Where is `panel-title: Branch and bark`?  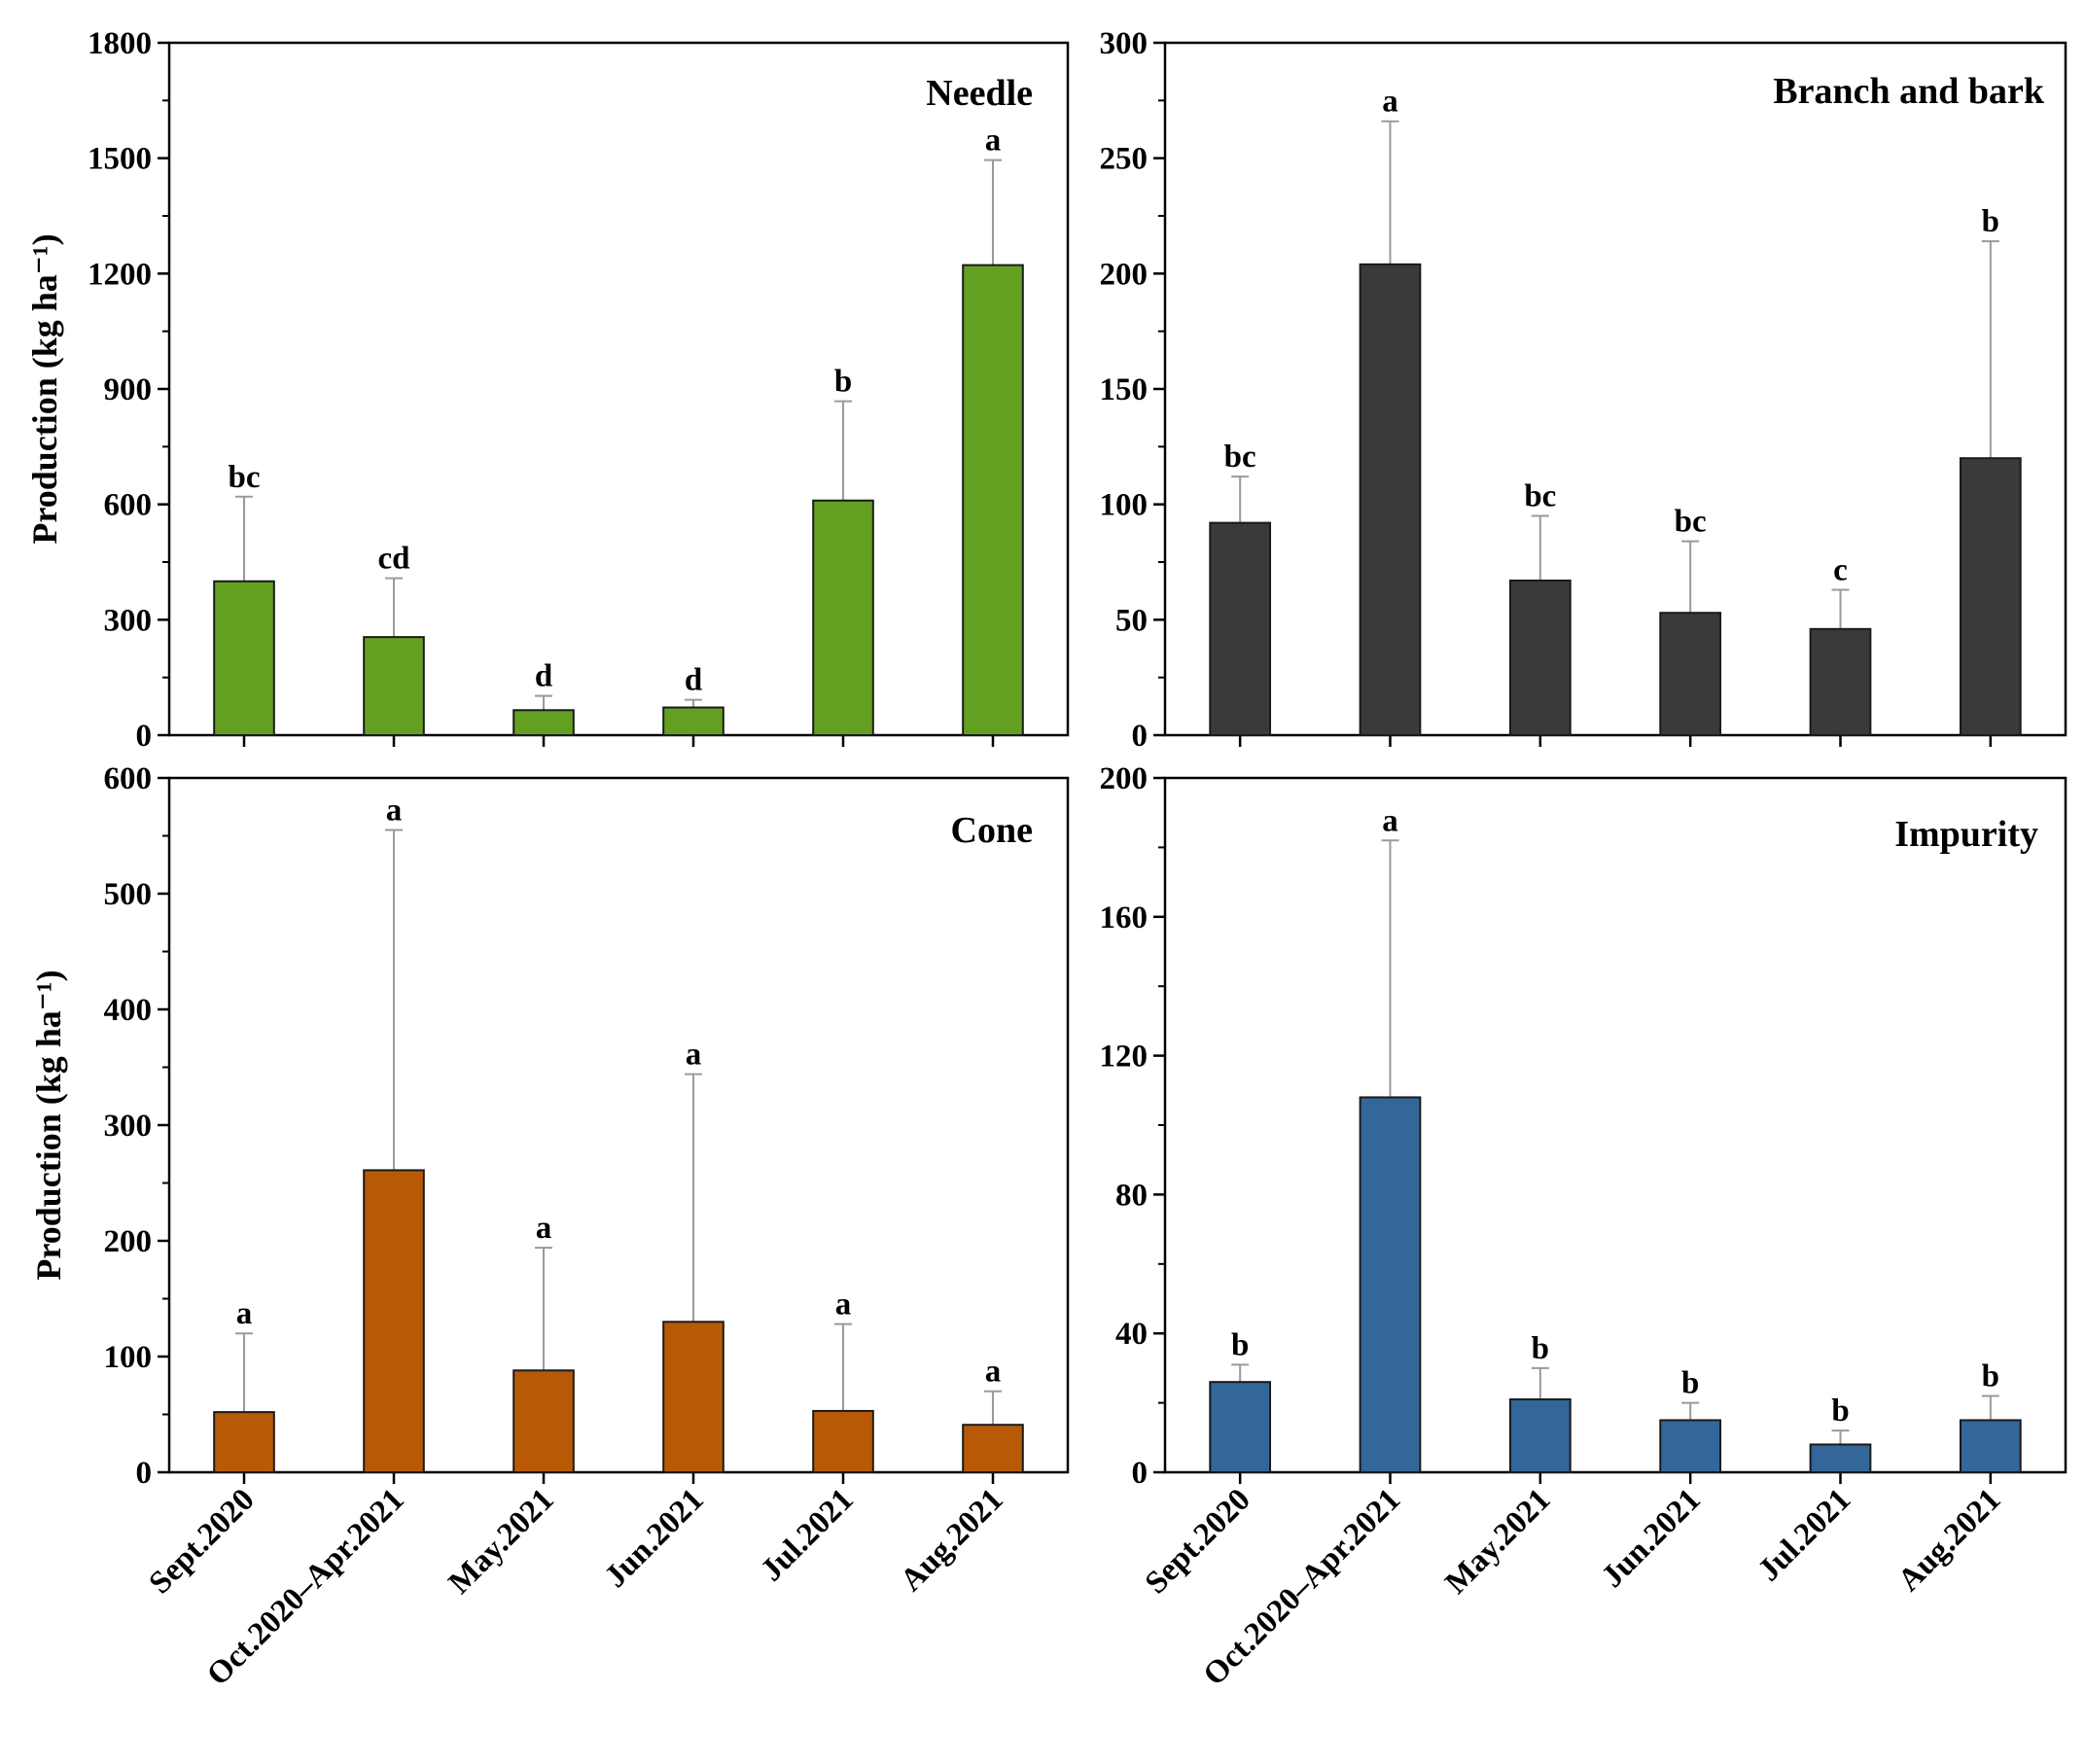
panel-title: Branch and bark is located at coordinates (1909, 91).